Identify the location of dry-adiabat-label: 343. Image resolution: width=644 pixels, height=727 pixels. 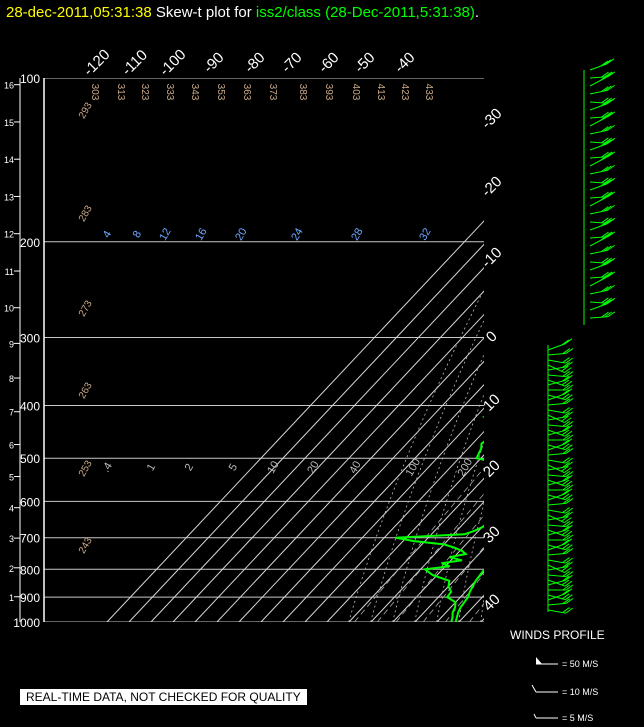
(194, 92).